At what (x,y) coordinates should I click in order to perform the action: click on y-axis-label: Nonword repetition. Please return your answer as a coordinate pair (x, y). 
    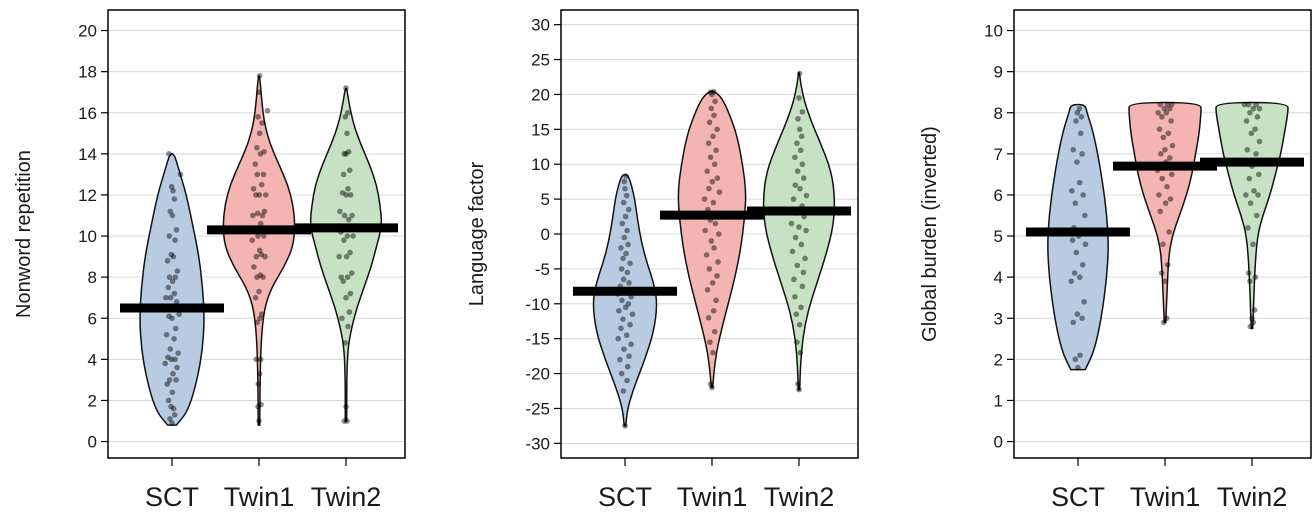
    Looking at the image, I should click on (24, 234).